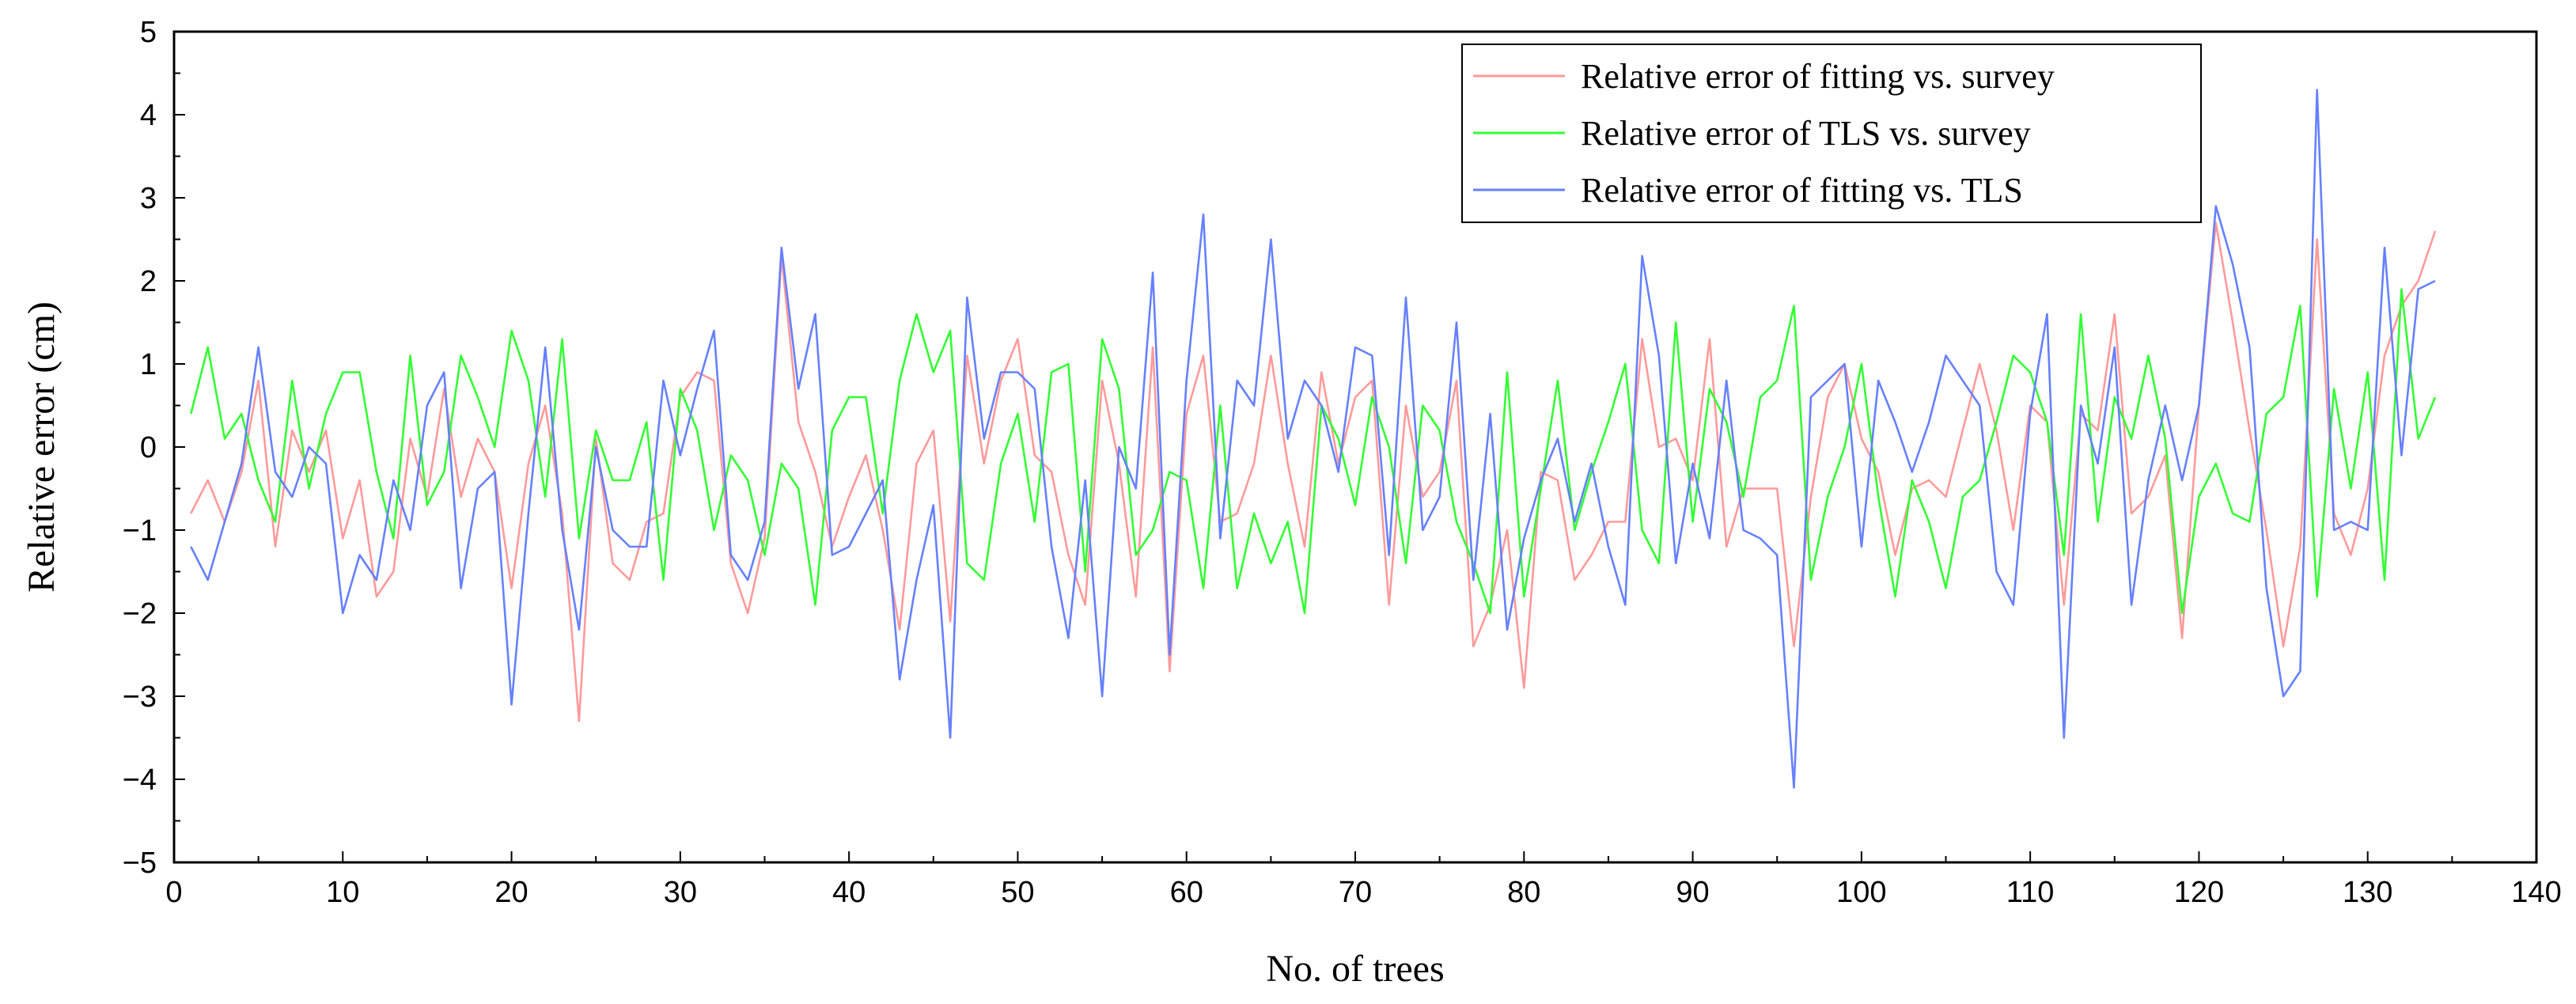 Image resolution: width=2576 pixels, height=1004 pixels. I want to click on x-tick-label: 110, so click(2030, 892).